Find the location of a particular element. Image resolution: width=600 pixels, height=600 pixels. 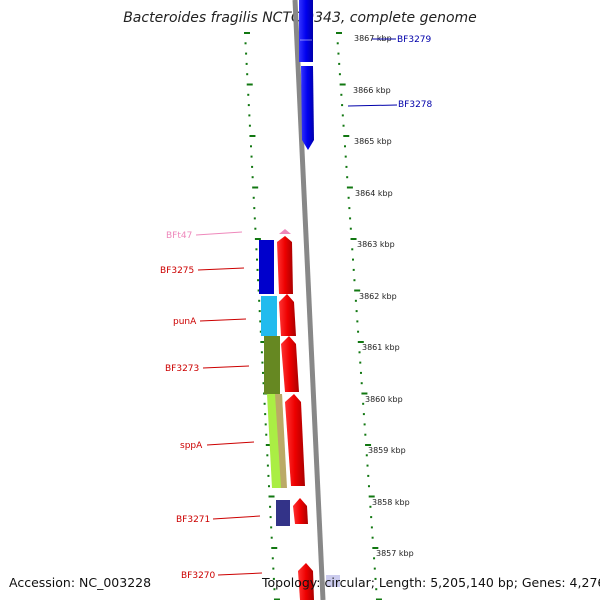

gene-punA-arrow is located at coordinates (287, 315).